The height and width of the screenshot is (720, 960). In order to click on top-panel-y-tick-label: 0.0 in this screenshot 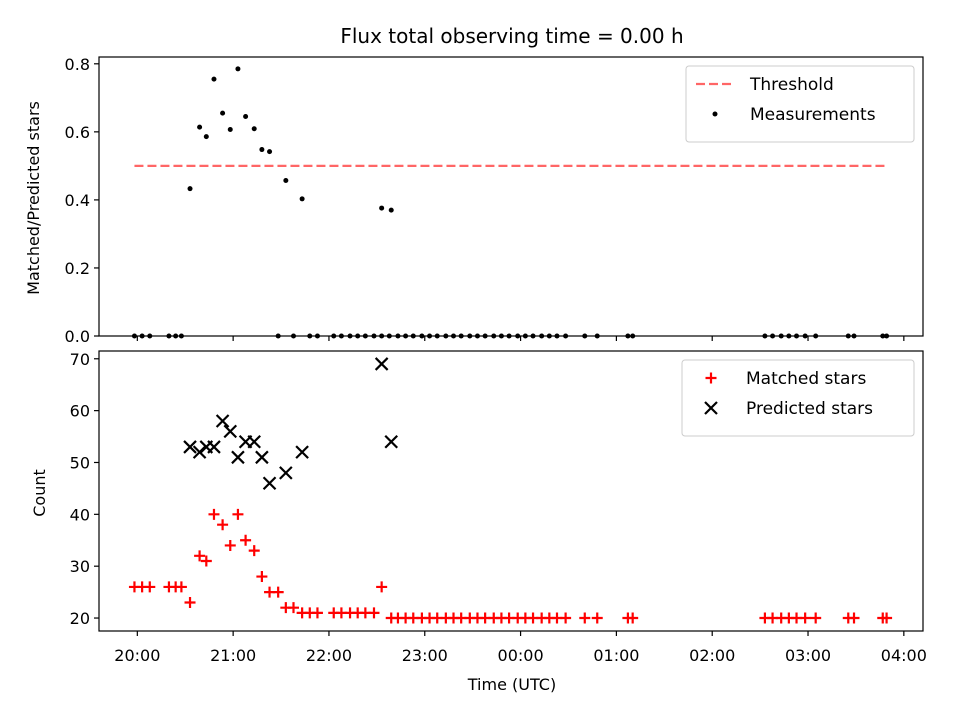, I will do `click(77, 336)`.